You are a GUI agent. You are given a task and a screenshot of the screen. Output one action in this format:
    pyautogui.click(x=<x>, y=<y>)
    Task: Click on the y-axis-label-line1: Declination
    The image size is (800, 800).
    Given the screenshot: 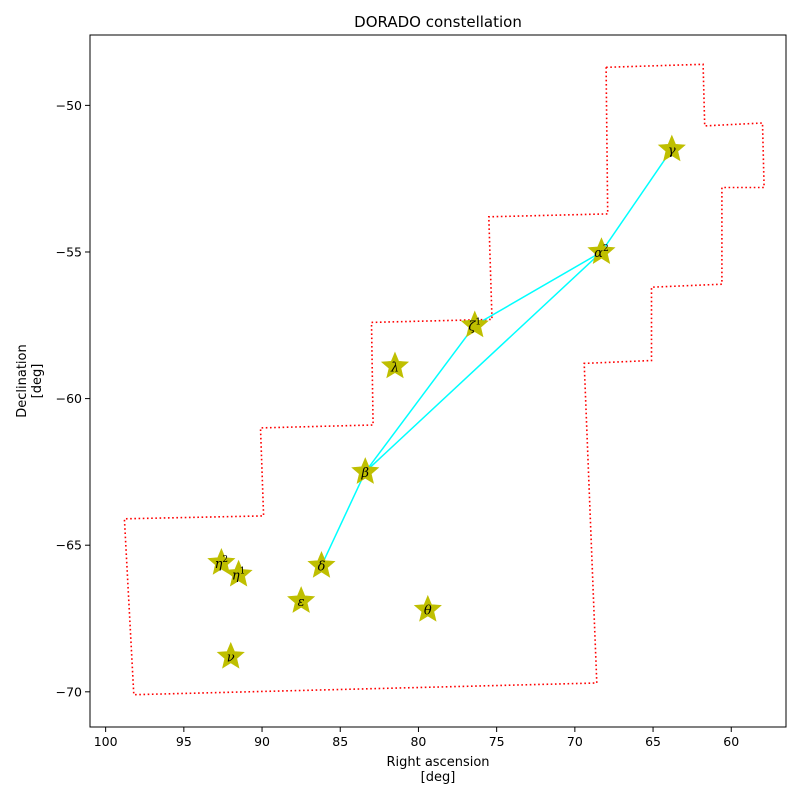 What is the action you would take?
    pyautogui.click(x=22, y=381)
    